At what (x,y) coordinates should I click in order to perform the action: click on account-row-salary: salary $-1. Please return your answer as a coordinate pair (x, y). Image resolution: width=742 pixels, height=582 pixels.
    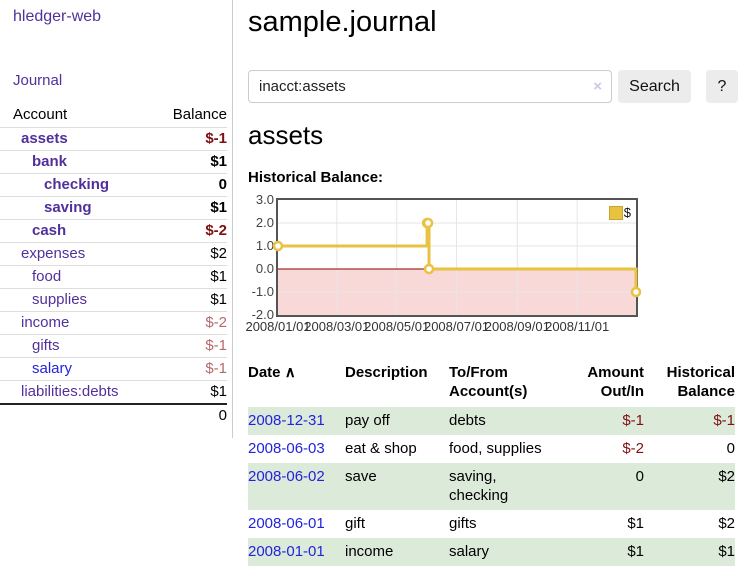
    Looking at the image, I should click on (113, 369).